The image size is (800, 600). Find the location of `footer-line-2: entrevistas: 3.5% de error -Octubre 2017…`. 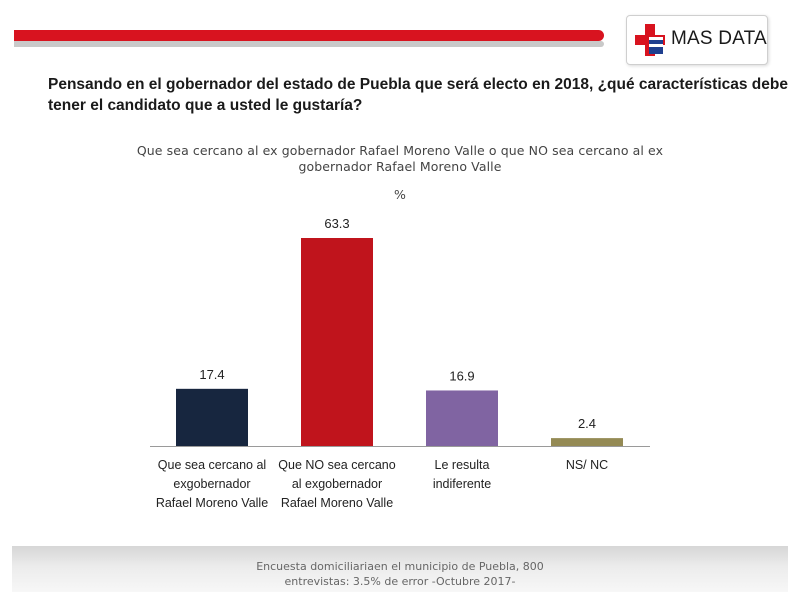

footer-line-2: entrevistas: 3.5% de error -Octubre 2017… is located at coordinates (400, 581).